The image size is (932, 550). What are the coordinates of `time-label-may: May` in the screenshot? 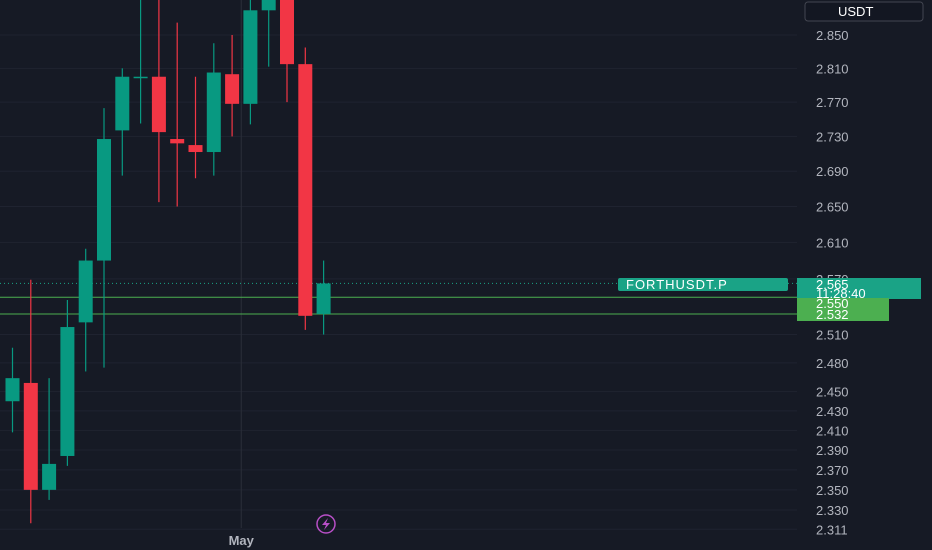 It's located at (242, 540).